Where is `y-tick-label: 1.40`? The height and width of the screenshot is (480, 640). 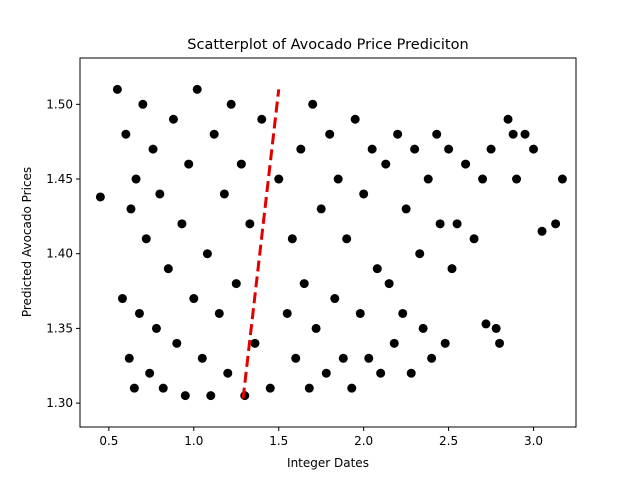 y-tick-label: 1.40 is located at coordinates (59, 254).